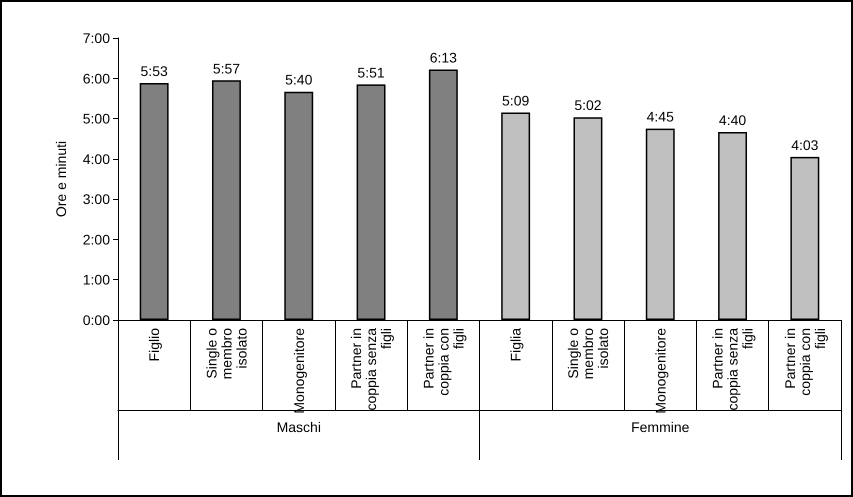 This screenshot has height=497, width=853. What do you see at coordinates (660, 427) in the screenshot?
I see `text: Femmine` at bounding box center [660, 427].